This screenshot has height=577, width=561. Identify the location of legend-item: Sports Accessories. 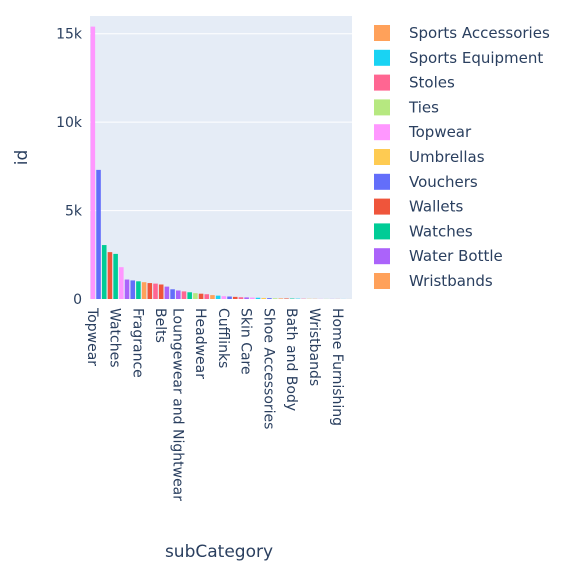
(462, 33).